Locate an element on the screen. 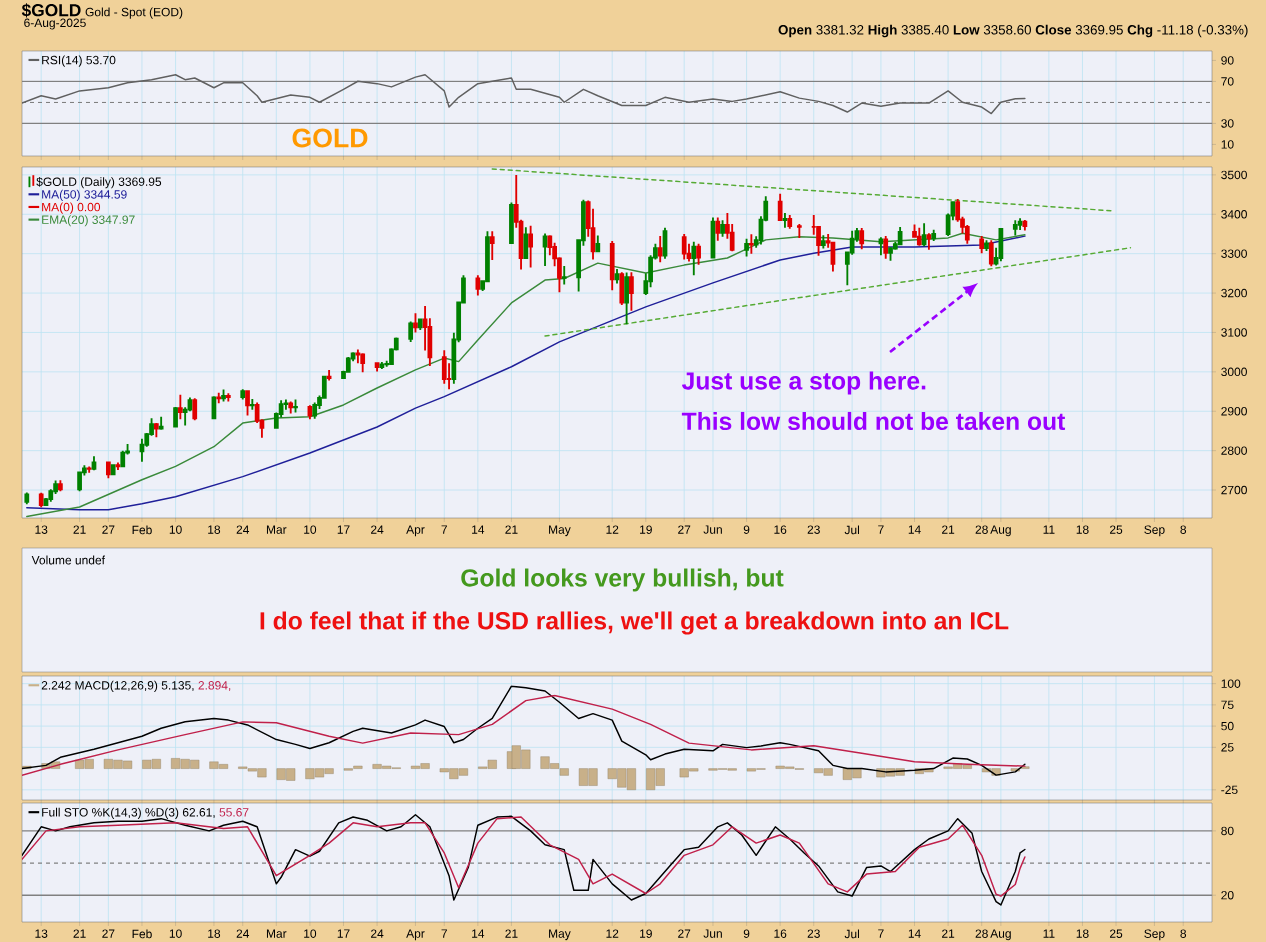  y-tick-label: 50 is located at coordinates (1227, 726).